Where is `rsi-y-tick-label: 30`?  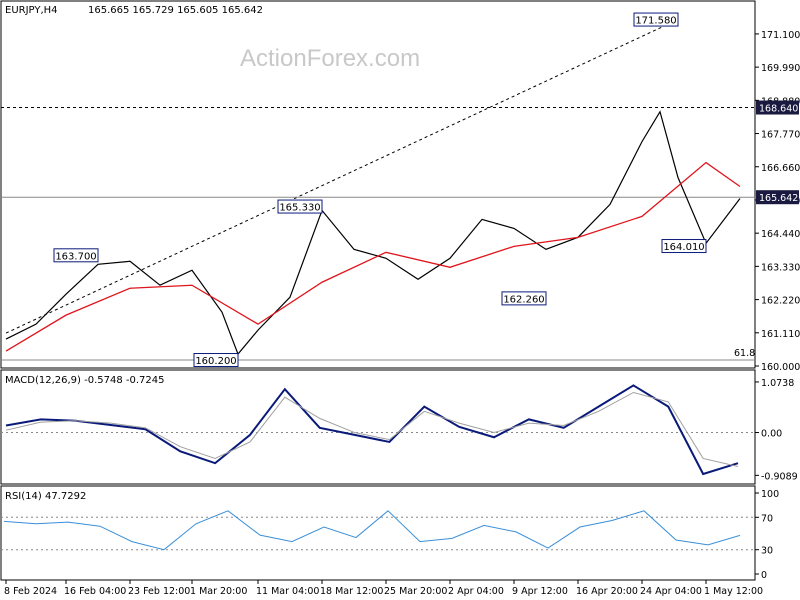
rsi-y-tick-label: 30 is located at coordinates (767, 551).